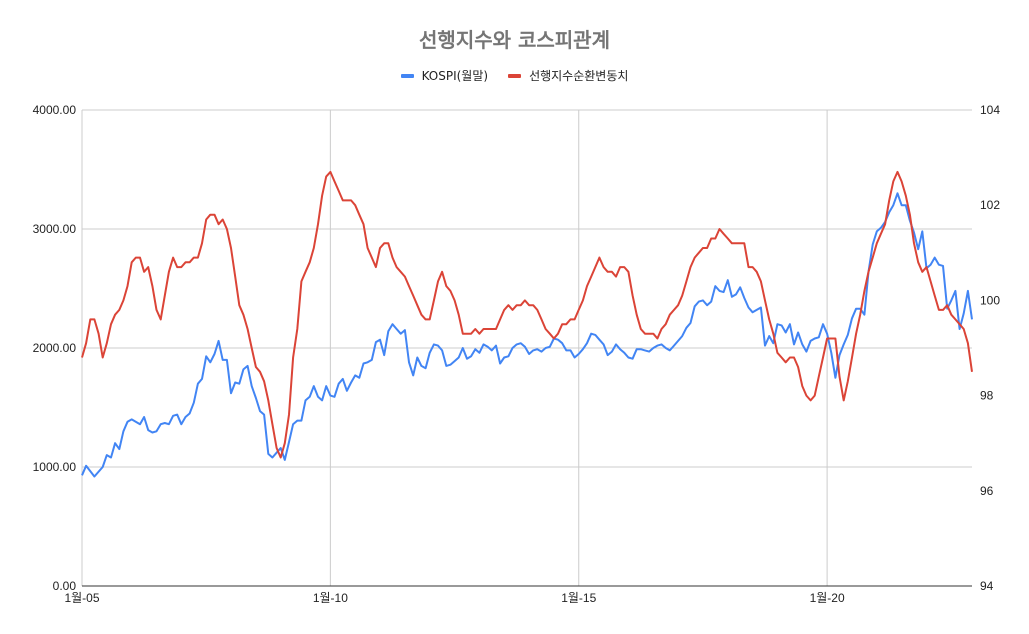  Describe the element at coordinates (990, 300) in the screenshot. I see `y-right-tick-label: 100` at that location.